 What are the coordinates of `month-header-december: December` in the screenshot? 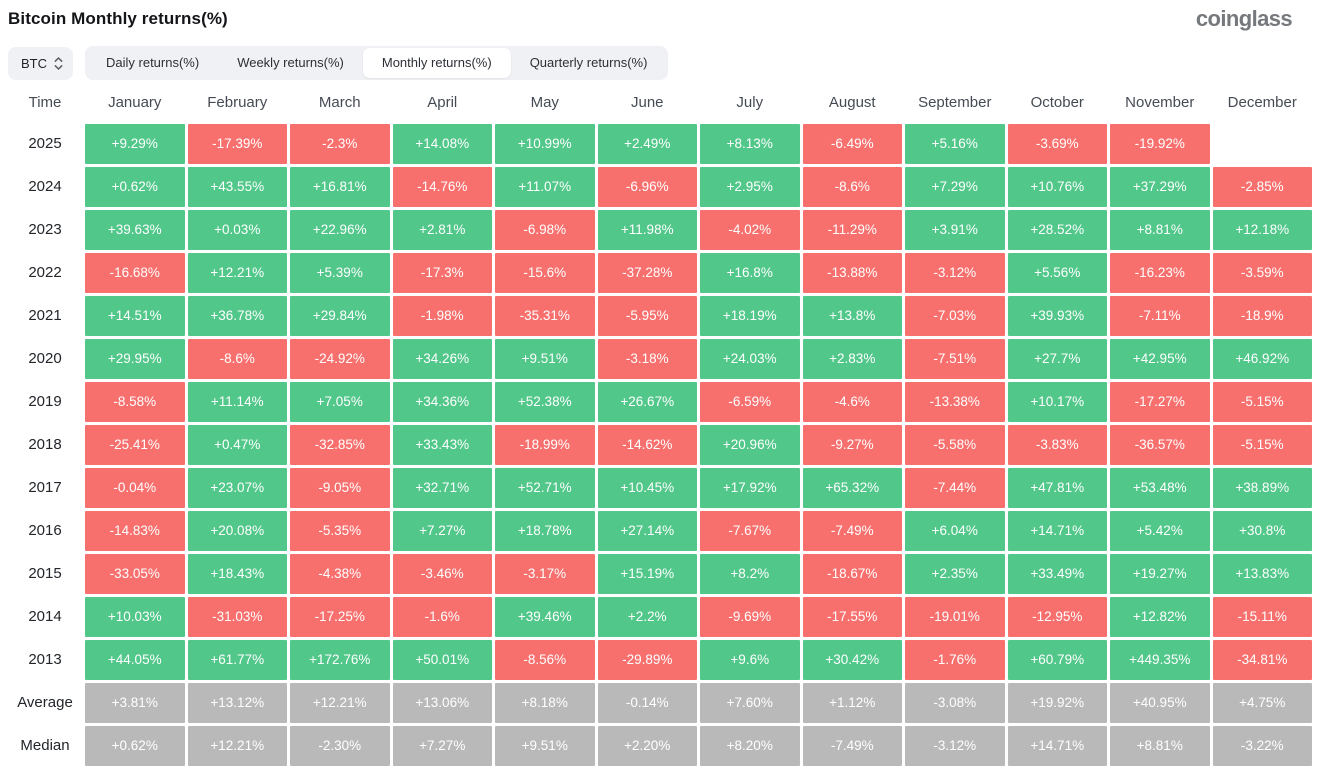 It's located at (1262, 102).